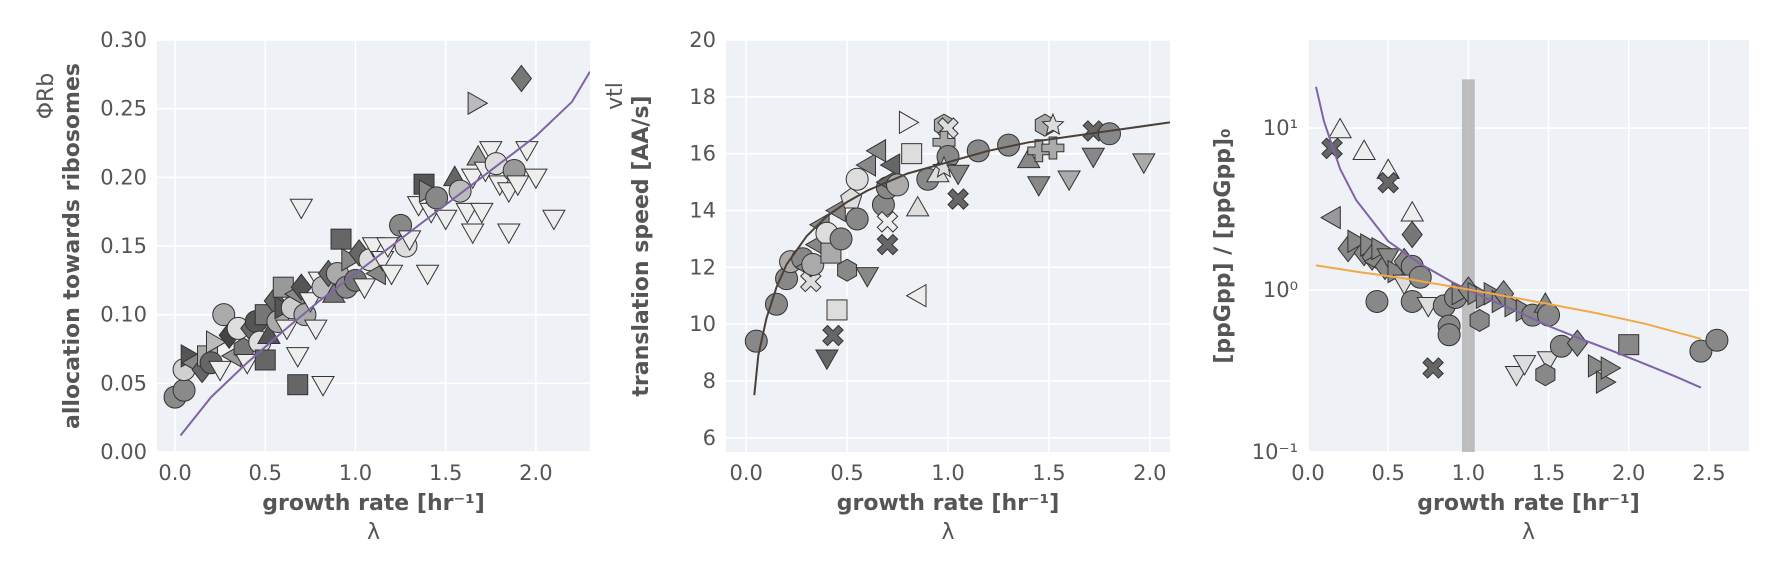  What do you see at coordinates (702, 210) in the screenshot?
I see `y-tick-label: 14` at bounding box center [702, 210].